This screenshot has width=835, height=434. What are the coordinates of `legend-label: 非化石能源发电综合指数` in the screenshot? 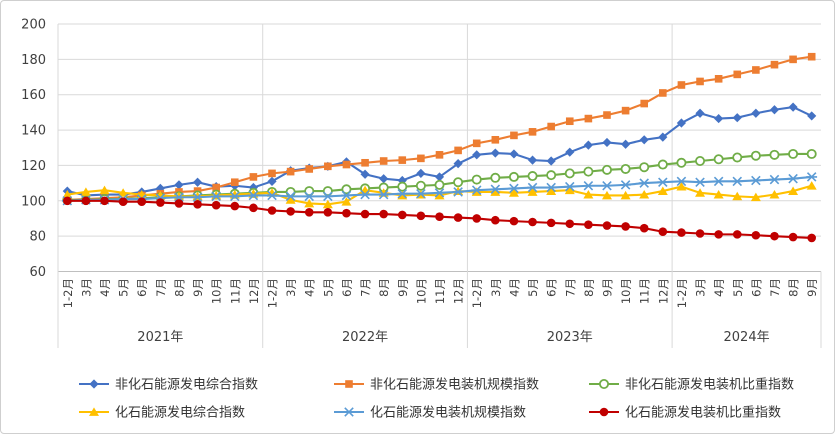 It's located at (186, 385).